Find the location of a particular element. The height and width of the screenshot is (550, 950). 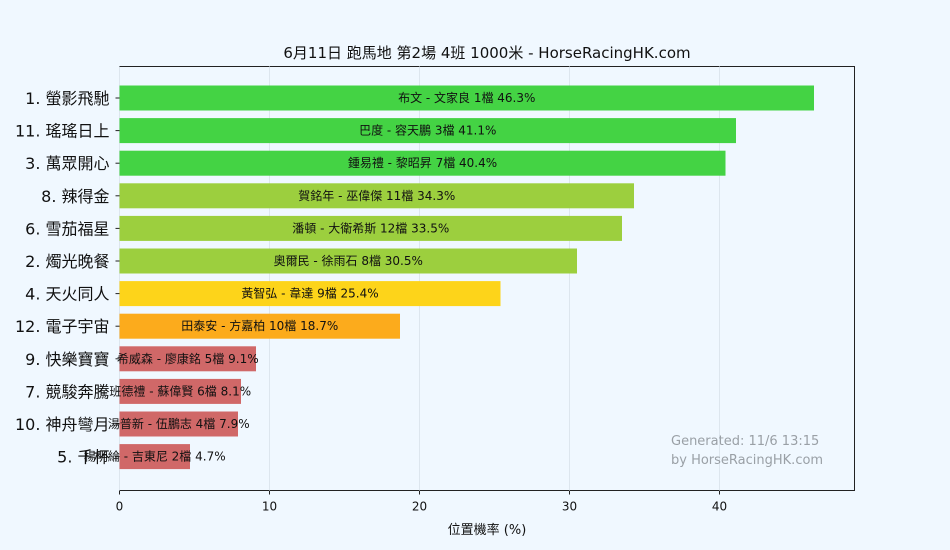

bar-label: 黃智弘 - 韋達 9檔 25.4% is located at coordinates (309, 293).